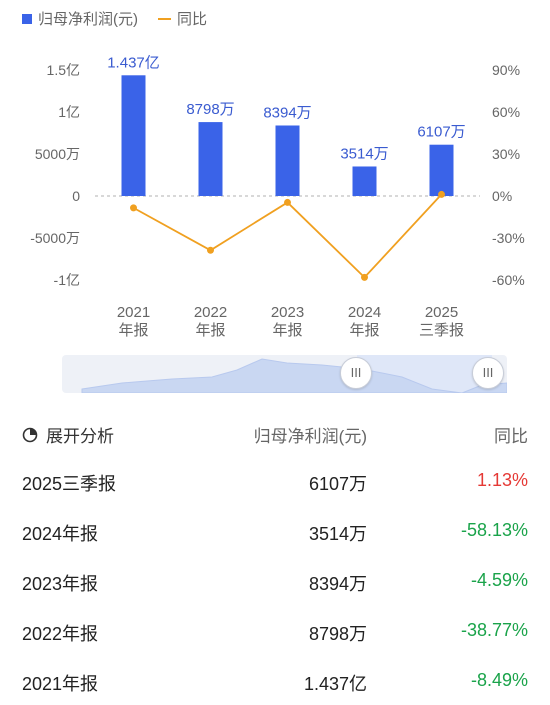 This screenshot has width=550, height=705. I want to click on x-tick-year: 2021, so click(133, 312).